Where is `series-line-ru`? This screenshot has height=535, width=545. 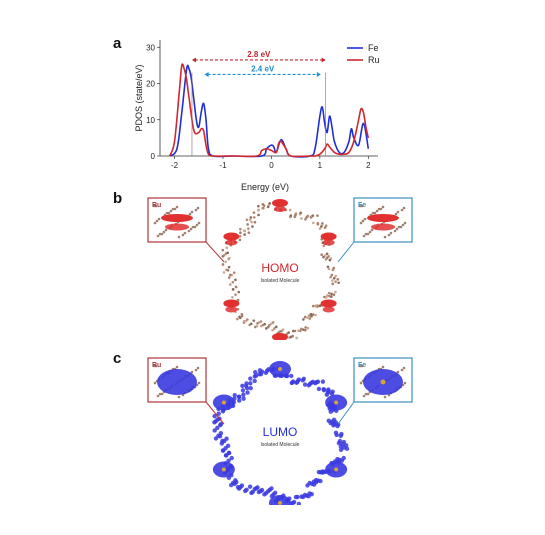 series-line-ru is located at coordinates (269, 110).